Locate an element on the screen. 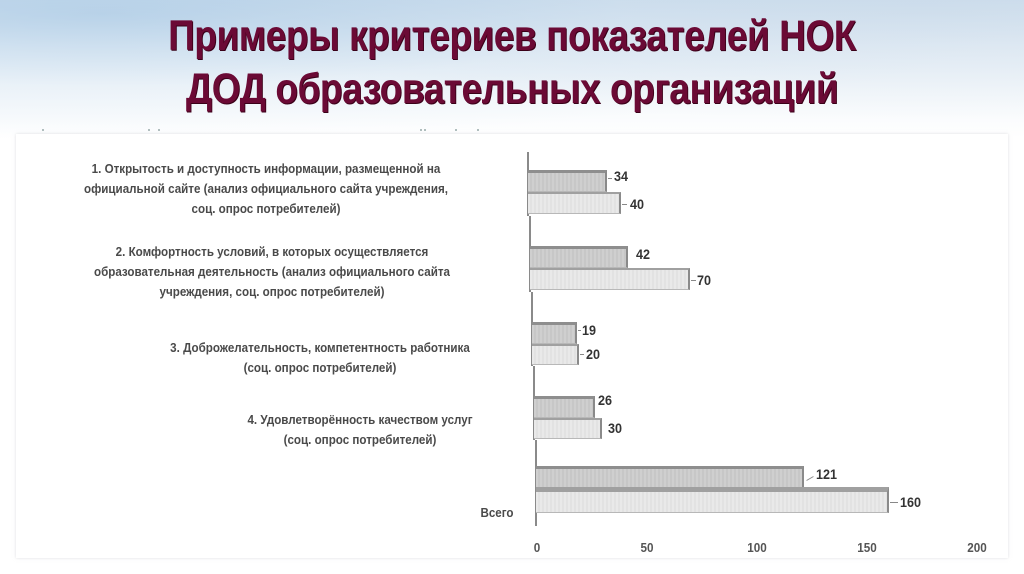 This screenshot has height=574, width=1024. bar-series2-cat4 is located at coordinates (568, 428).